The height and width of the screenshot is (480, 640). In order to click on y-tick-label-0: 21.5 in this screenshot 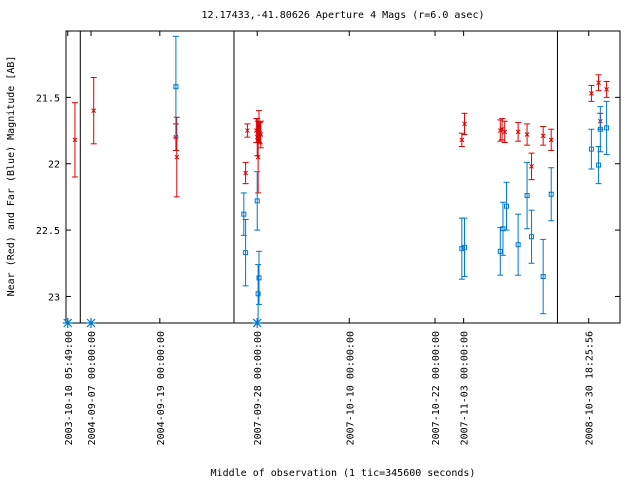, I will do `click(48, 98)`.